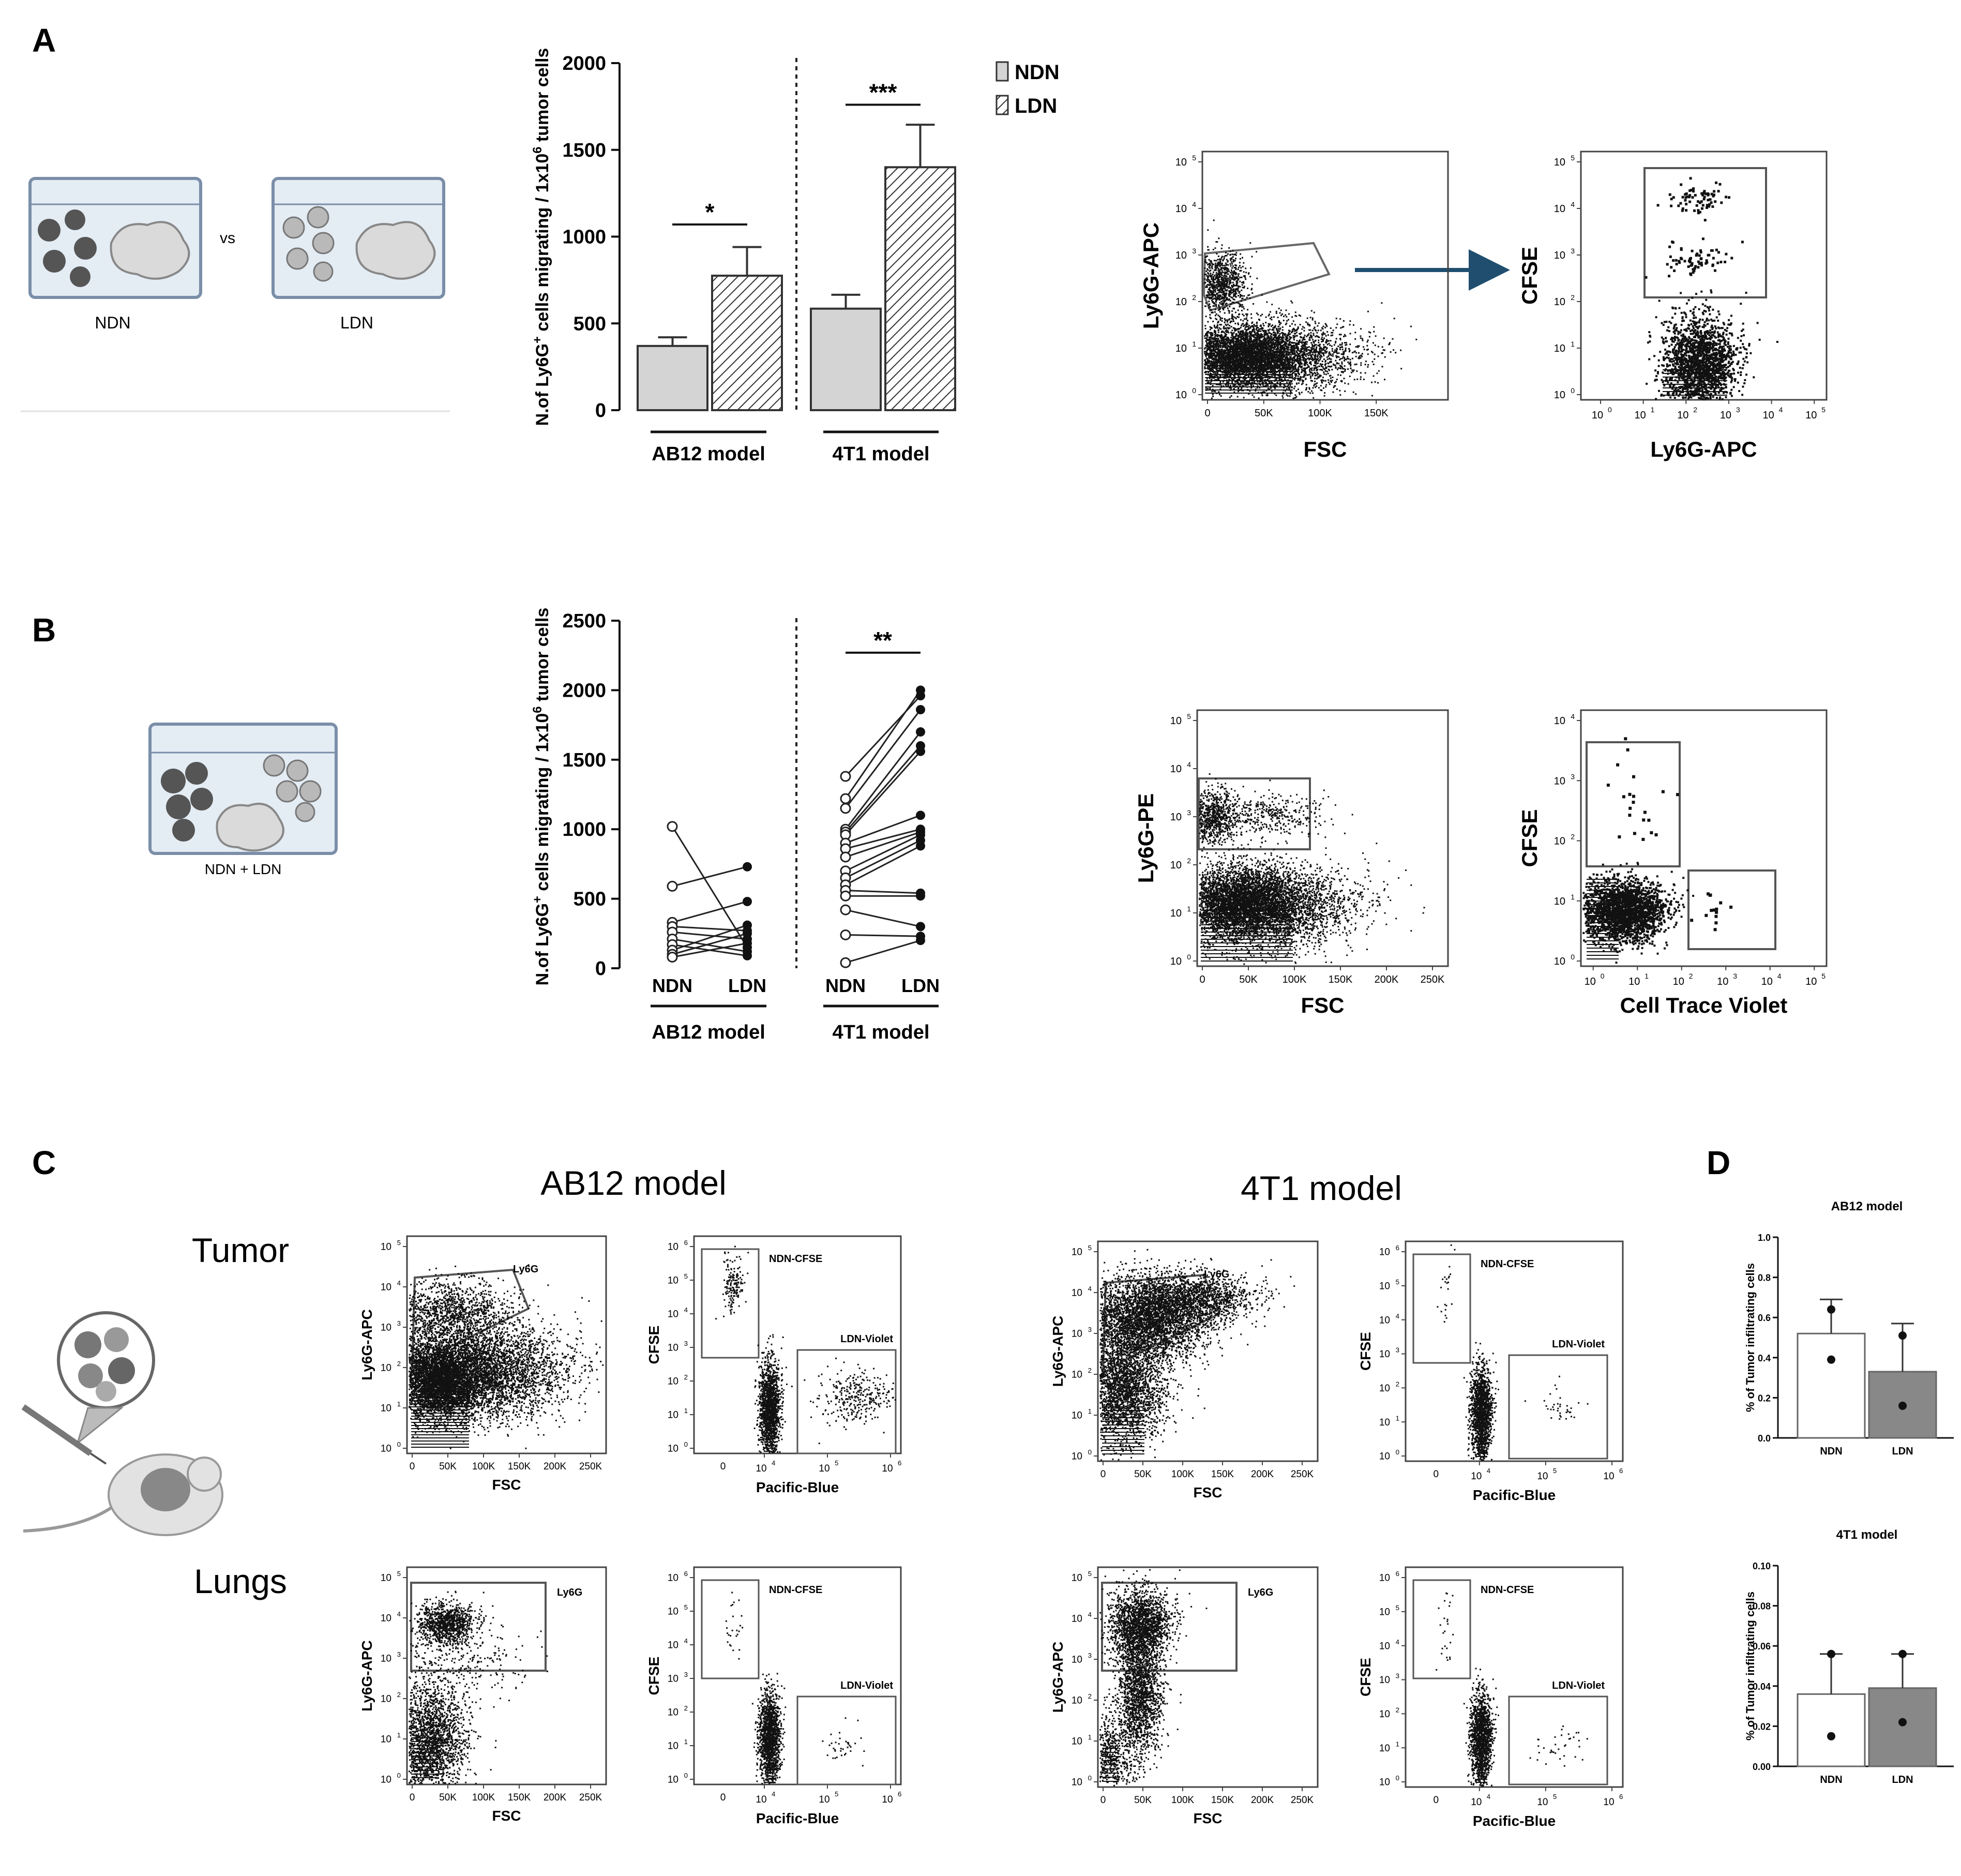 This screenshot has width=1961, height=1876. Describe the element at coordinates (1263, 1800) in the screenshot. I see `x-tick-label: 200K` at that location.